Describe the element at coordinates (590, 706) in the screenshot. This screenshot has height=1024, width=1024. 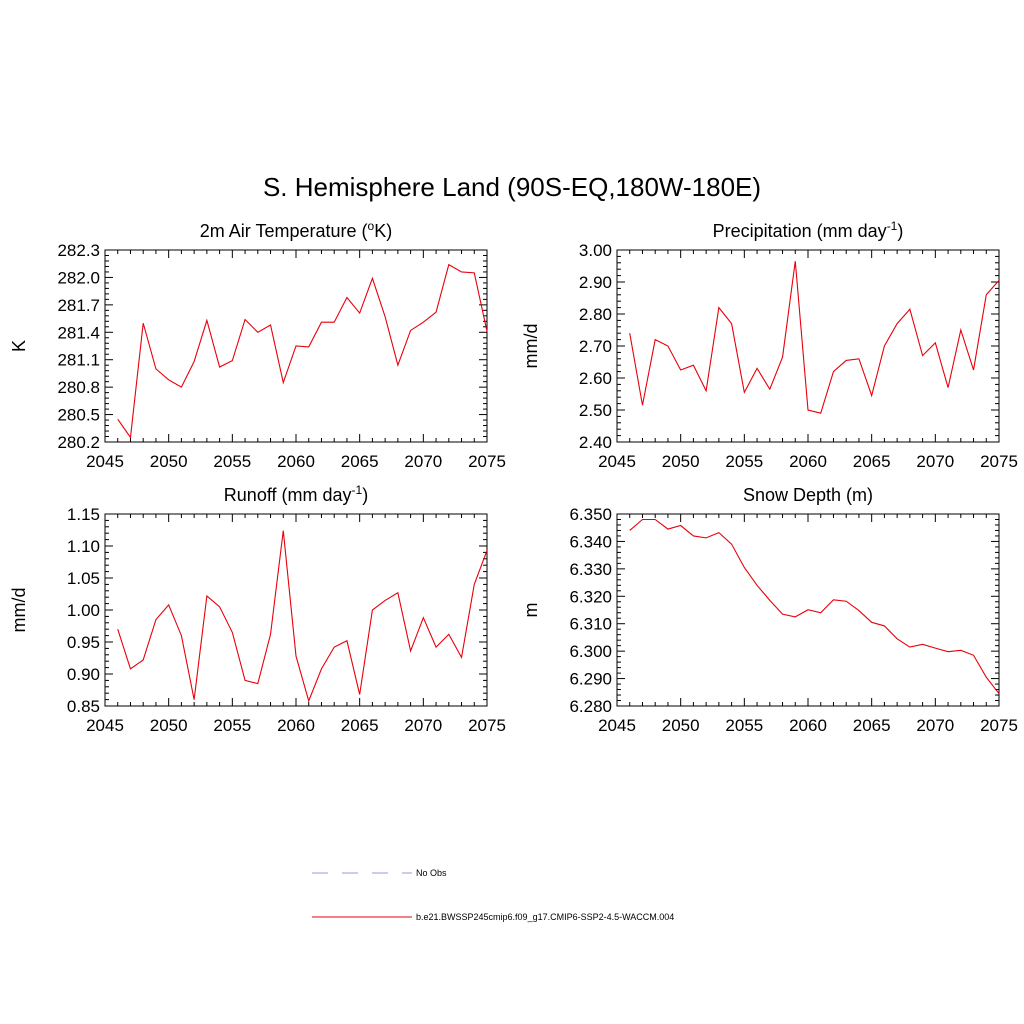
I see `snow-depth-y-tick-label: 6.280` at that location.